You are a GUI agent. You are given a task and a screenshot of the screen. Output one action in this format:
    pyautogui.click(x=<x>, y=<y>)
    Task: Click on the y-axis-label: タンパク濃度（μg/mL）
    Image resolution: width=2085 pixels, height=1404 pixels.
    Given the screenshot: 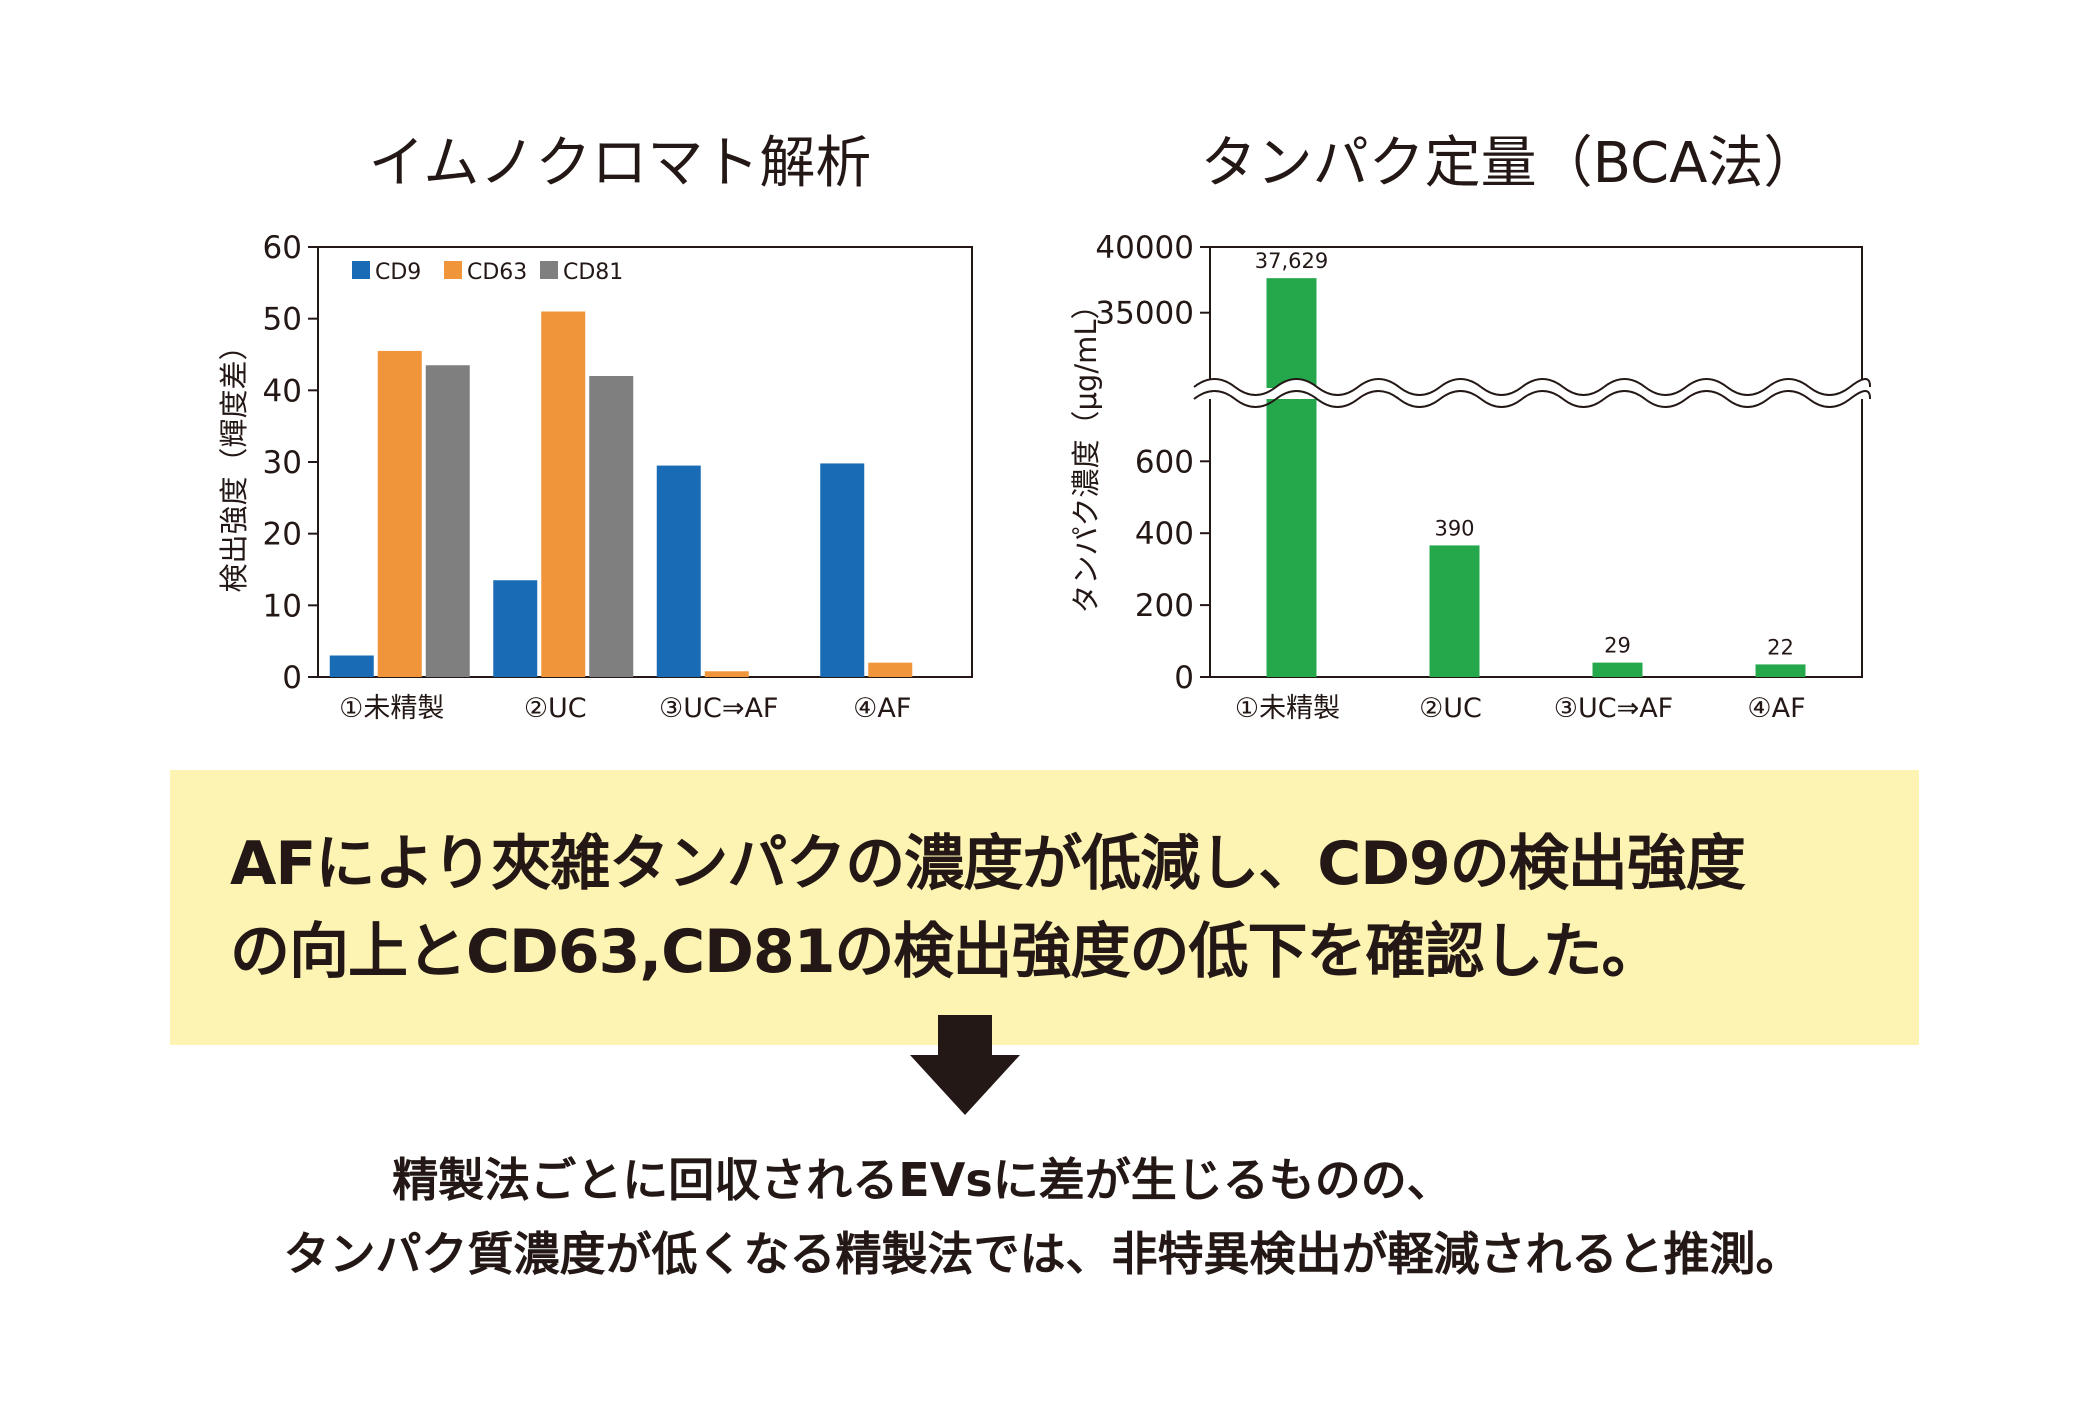 What is the action you would take?
    pyautogui.click(x=1086, y=451)
    